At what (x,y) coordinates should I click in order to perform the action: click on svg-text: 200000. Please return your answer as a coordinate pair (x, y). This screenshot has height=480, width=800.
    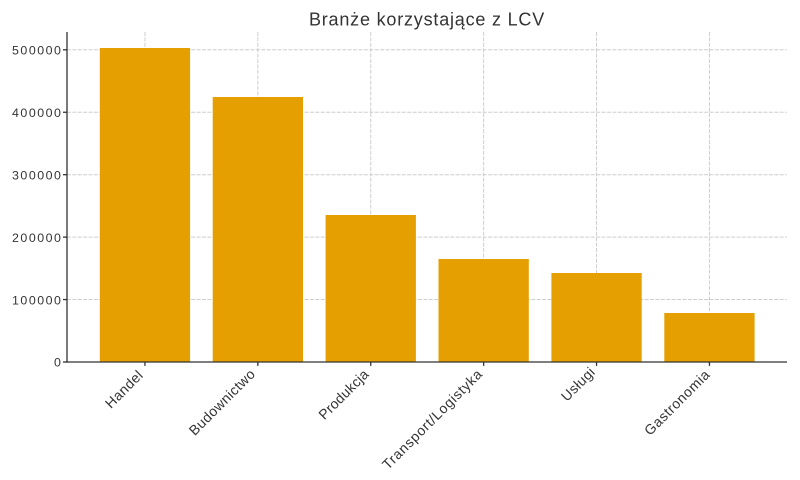
    Looking at the image, I should click on (37, 238).